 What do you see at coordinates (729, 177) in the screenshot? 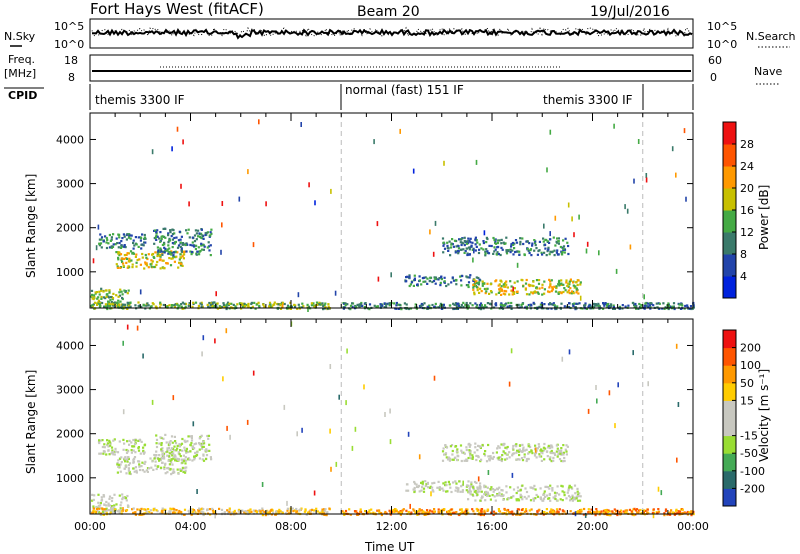
I see `power-colorbar-segment` at bounding box center [729, 177].